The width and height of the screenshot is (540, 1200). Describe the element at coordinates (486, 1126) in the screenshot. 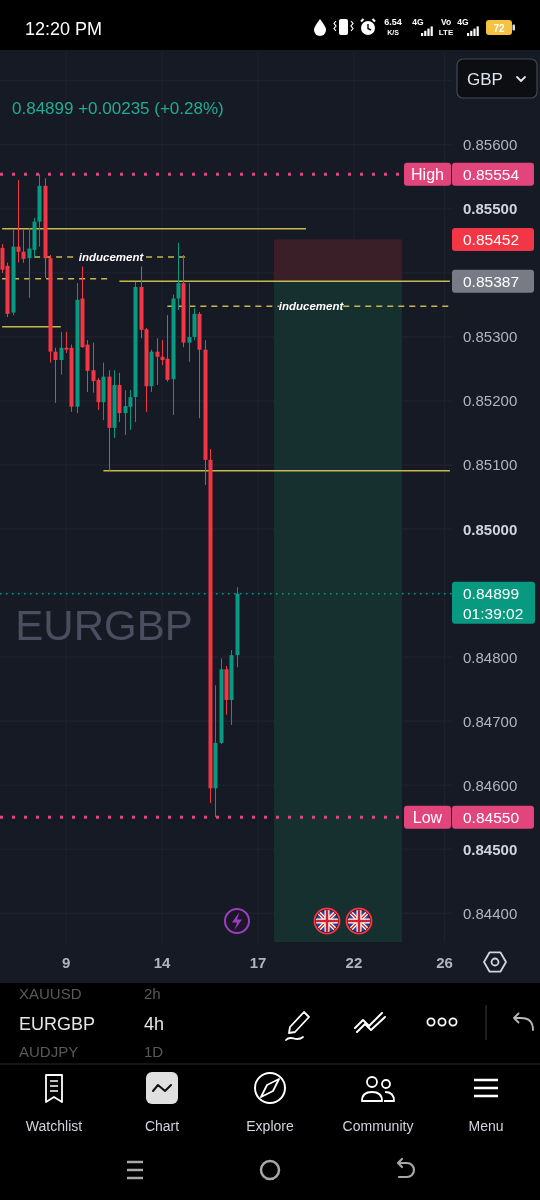

I see `text: Menu` at that location.